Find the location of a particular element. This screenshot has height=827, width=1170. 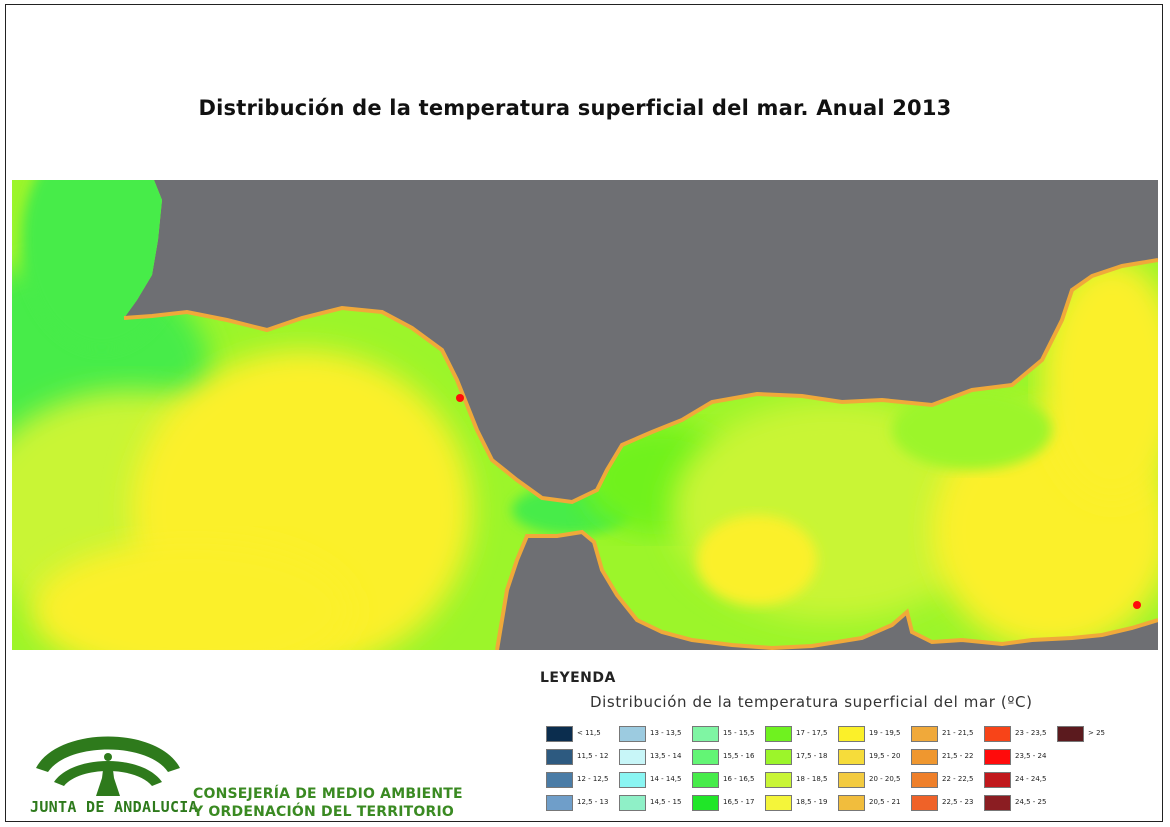

legend-item: > 25 is located at coordinates (1093, 735).